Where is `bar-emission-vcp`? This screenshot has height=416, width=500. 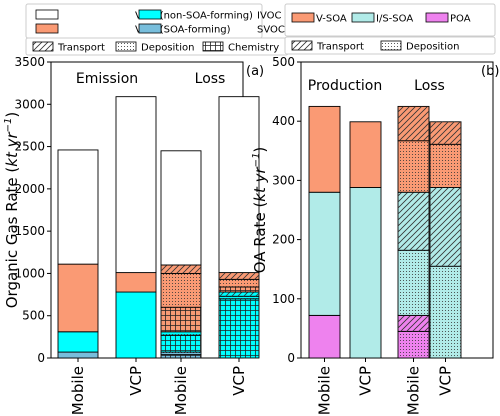
bar-emission-vcp is located at coordinates (136, 227).